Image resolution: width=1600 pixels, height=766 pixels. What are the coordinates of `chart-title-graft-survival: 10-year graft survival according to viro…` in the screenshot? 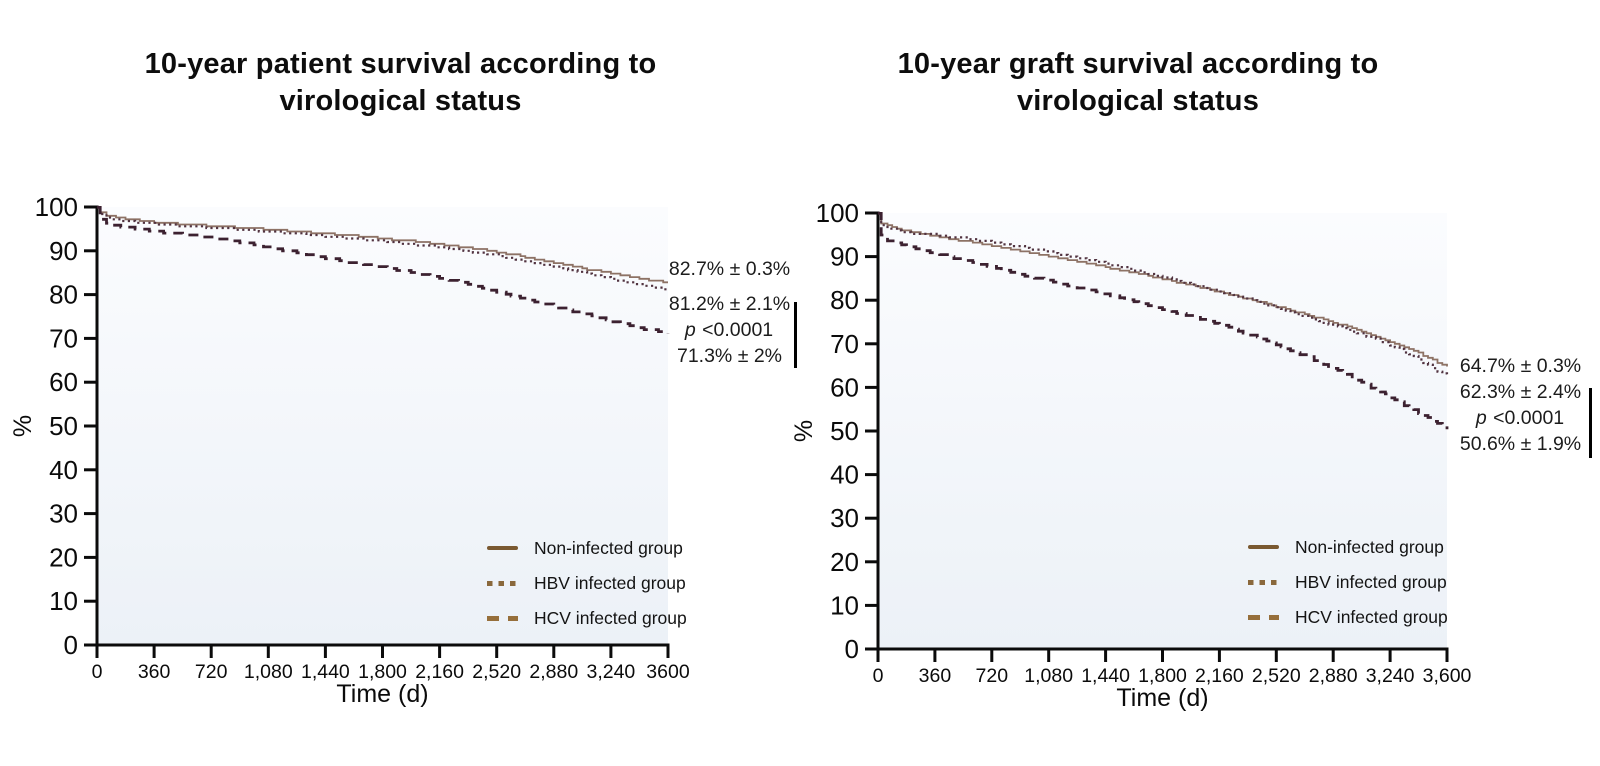 It's located at (1138, 83).